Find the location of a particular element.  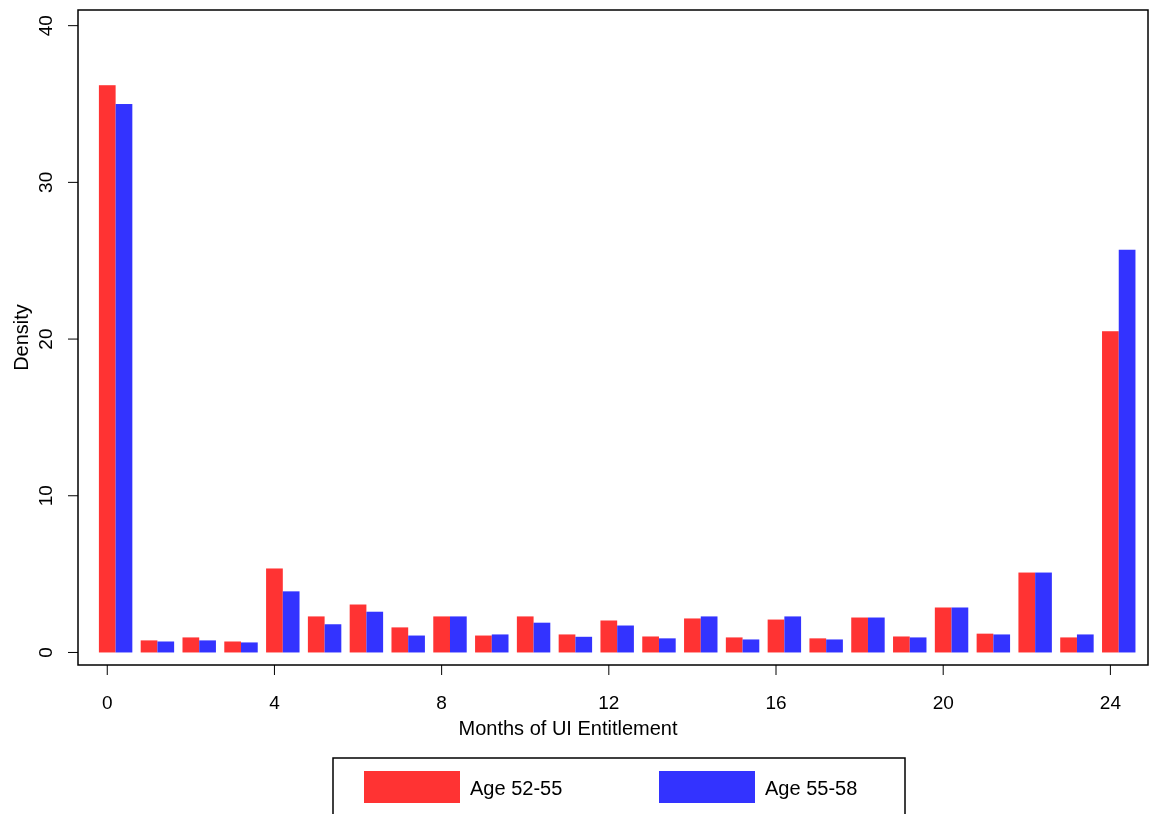

x-tick-label: 4 is located at coordinates (275, 702).